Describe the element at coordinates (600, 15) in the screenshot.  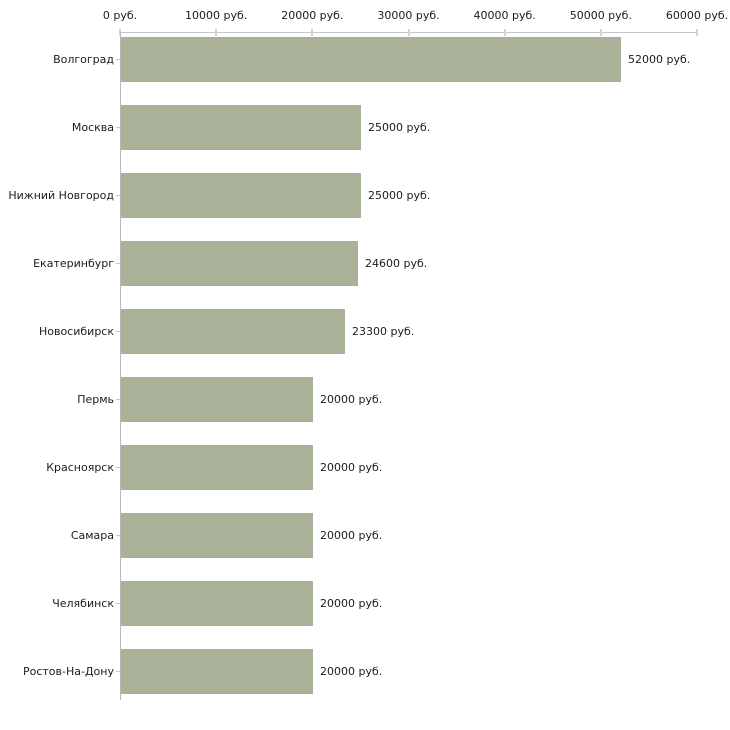
I see `x-tick-label: 50000 руб.` at that location.